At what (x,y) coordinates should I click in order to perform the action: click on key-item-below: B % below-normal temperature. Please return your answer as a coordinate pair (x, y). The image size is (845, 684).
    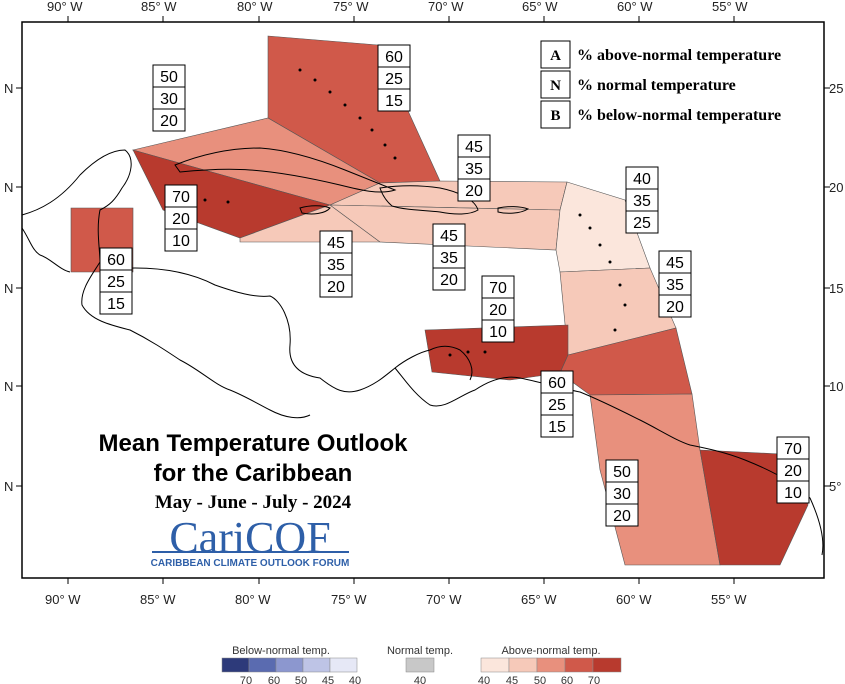
    Looking at the image, I should click on (660, 114).